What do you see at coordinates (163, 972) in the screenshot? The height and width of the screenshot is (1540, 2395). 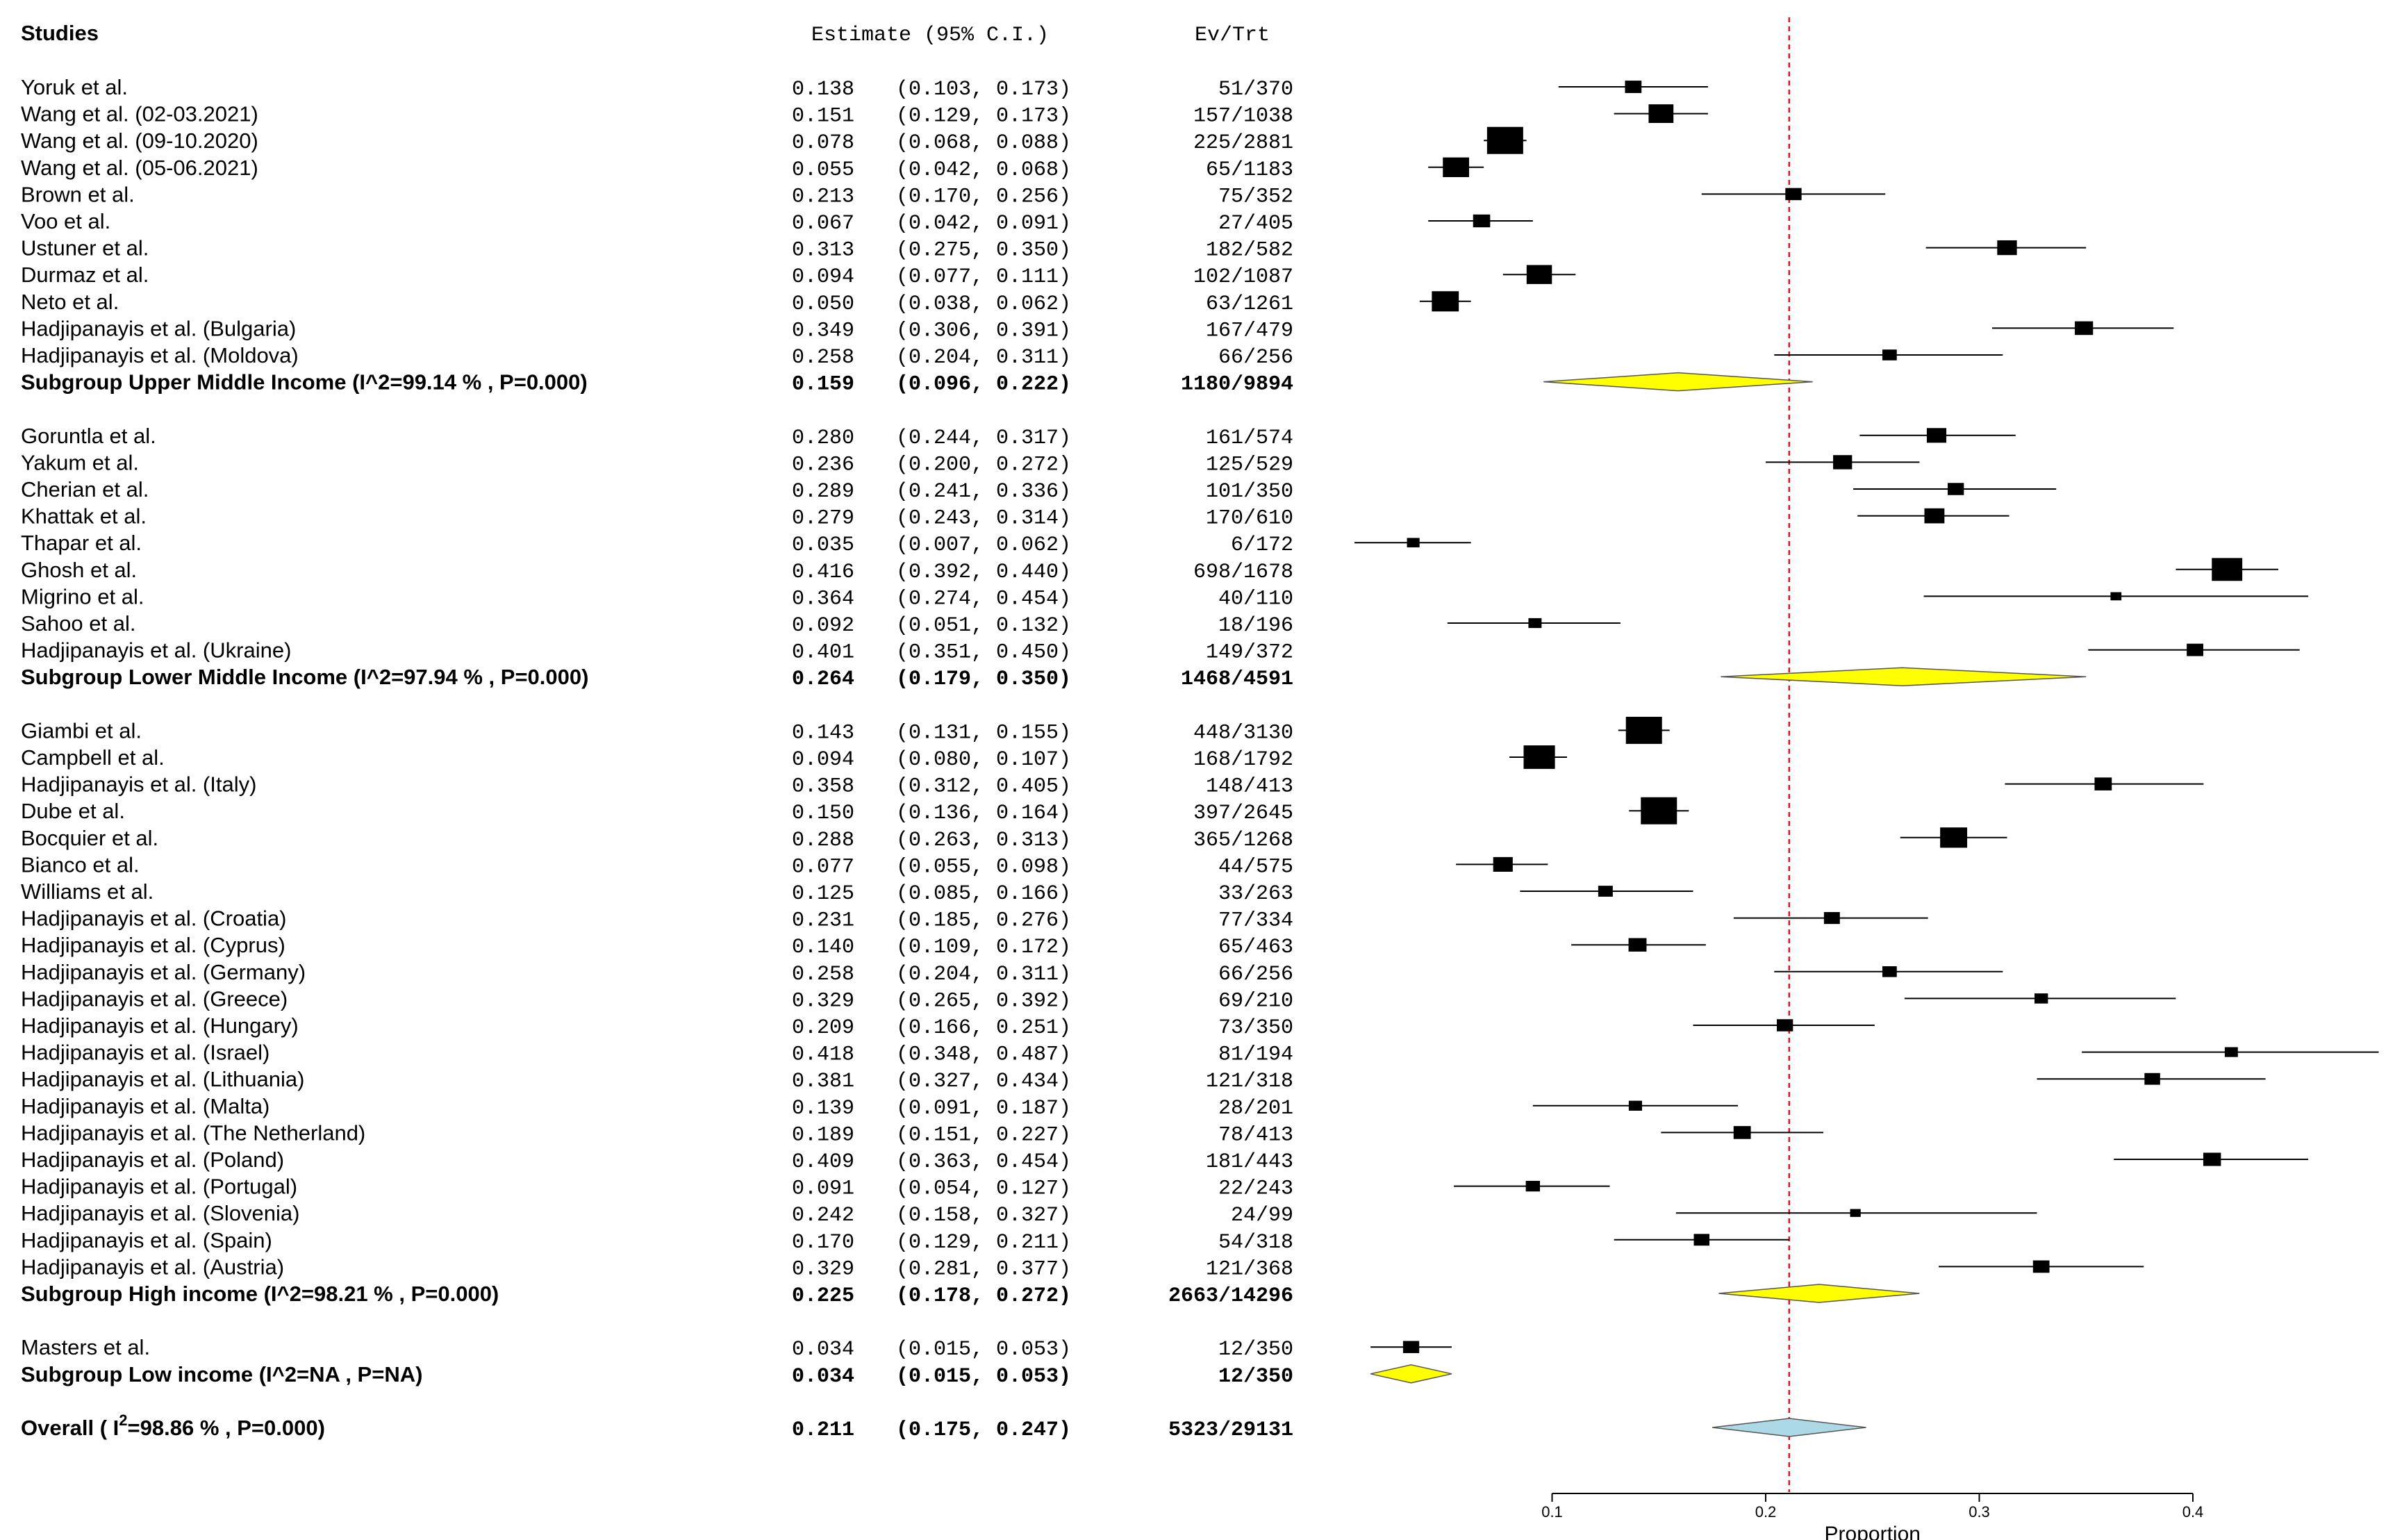 I see `study-label: Hadjipanayis et al. (Germany)` at bounding box center [163, 972].